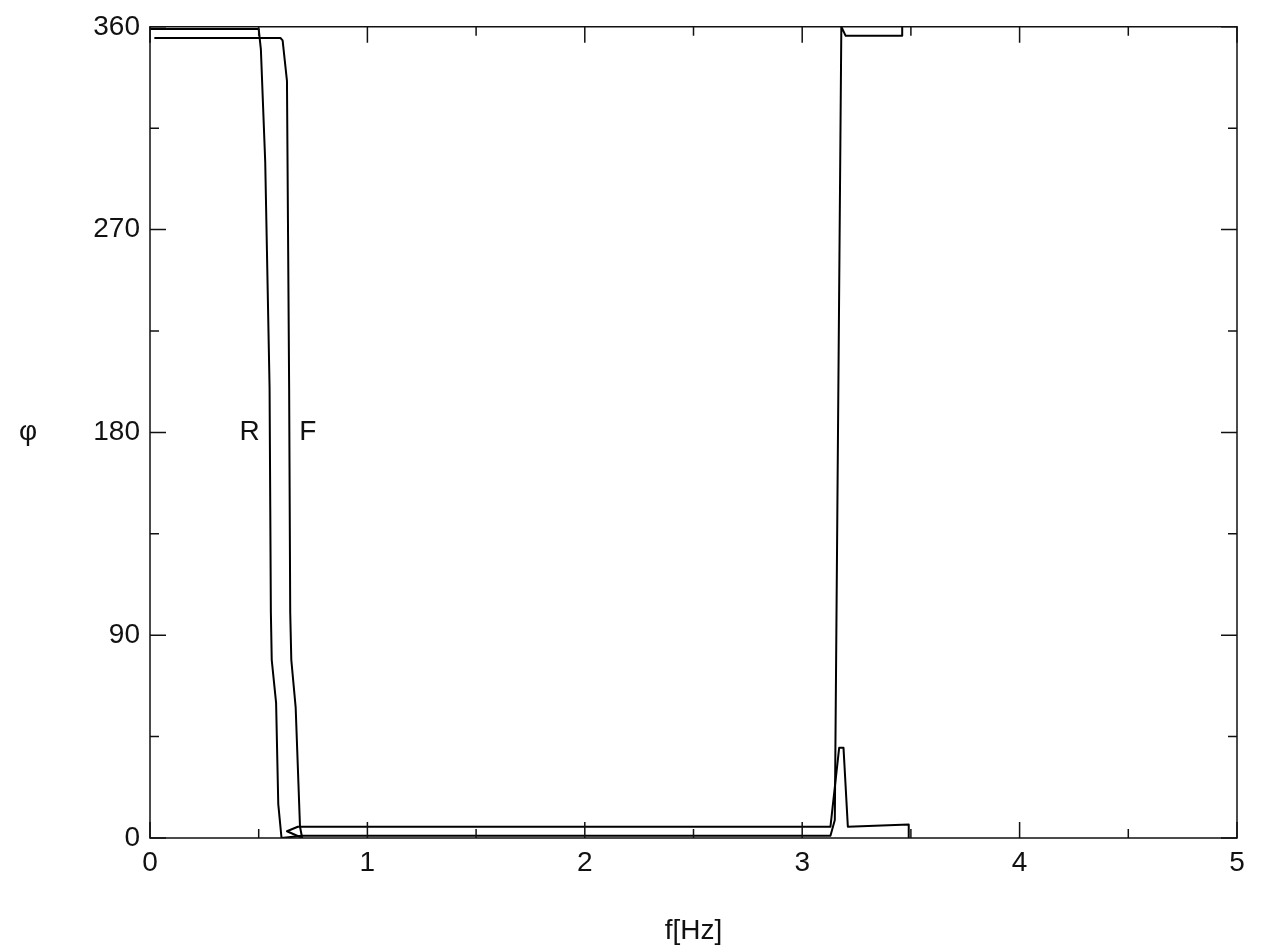 This screenshot has height=952, width=1262. I want to click on y-tick-label: 90, so click(124, 633).